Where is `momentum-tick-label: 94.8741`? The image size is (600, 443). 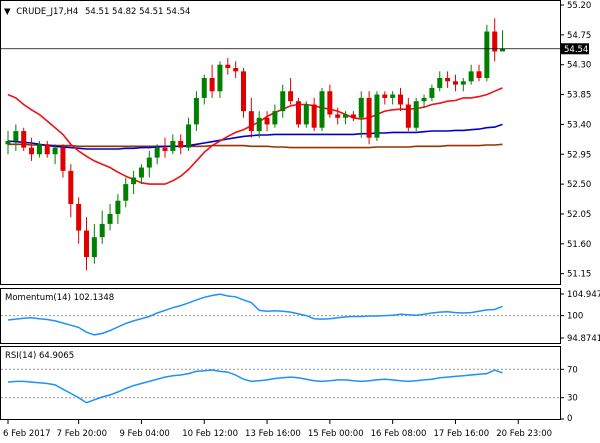
momentum-tick-label: 94.8741 is located at coordinates (583, 339).